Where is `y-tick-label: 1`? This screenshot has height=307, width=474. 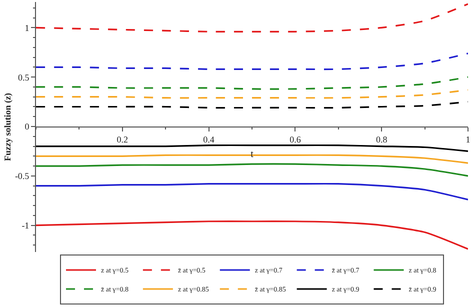
y-tick-label: 1 is located at coordinates (27, 27).